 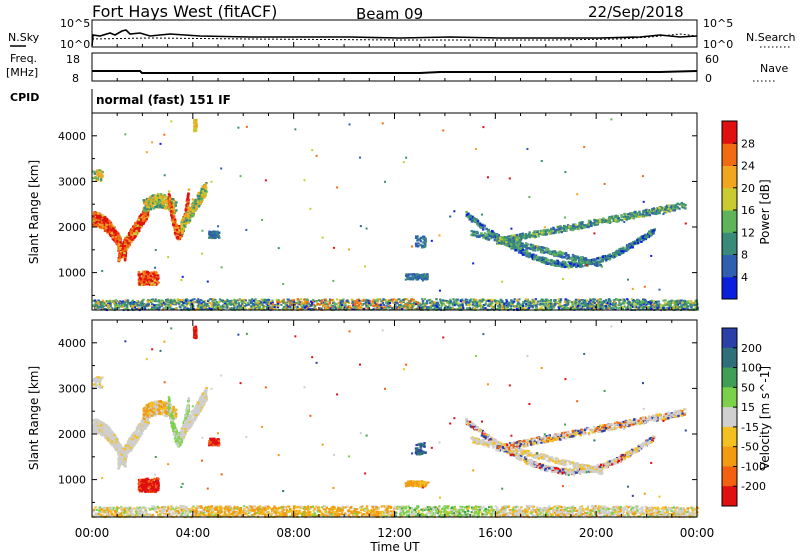 What do you see at coordinates (636, 12) in the screenshot?
I see `date-title: 22/Sep/2018` at bounding box center [636, 12].